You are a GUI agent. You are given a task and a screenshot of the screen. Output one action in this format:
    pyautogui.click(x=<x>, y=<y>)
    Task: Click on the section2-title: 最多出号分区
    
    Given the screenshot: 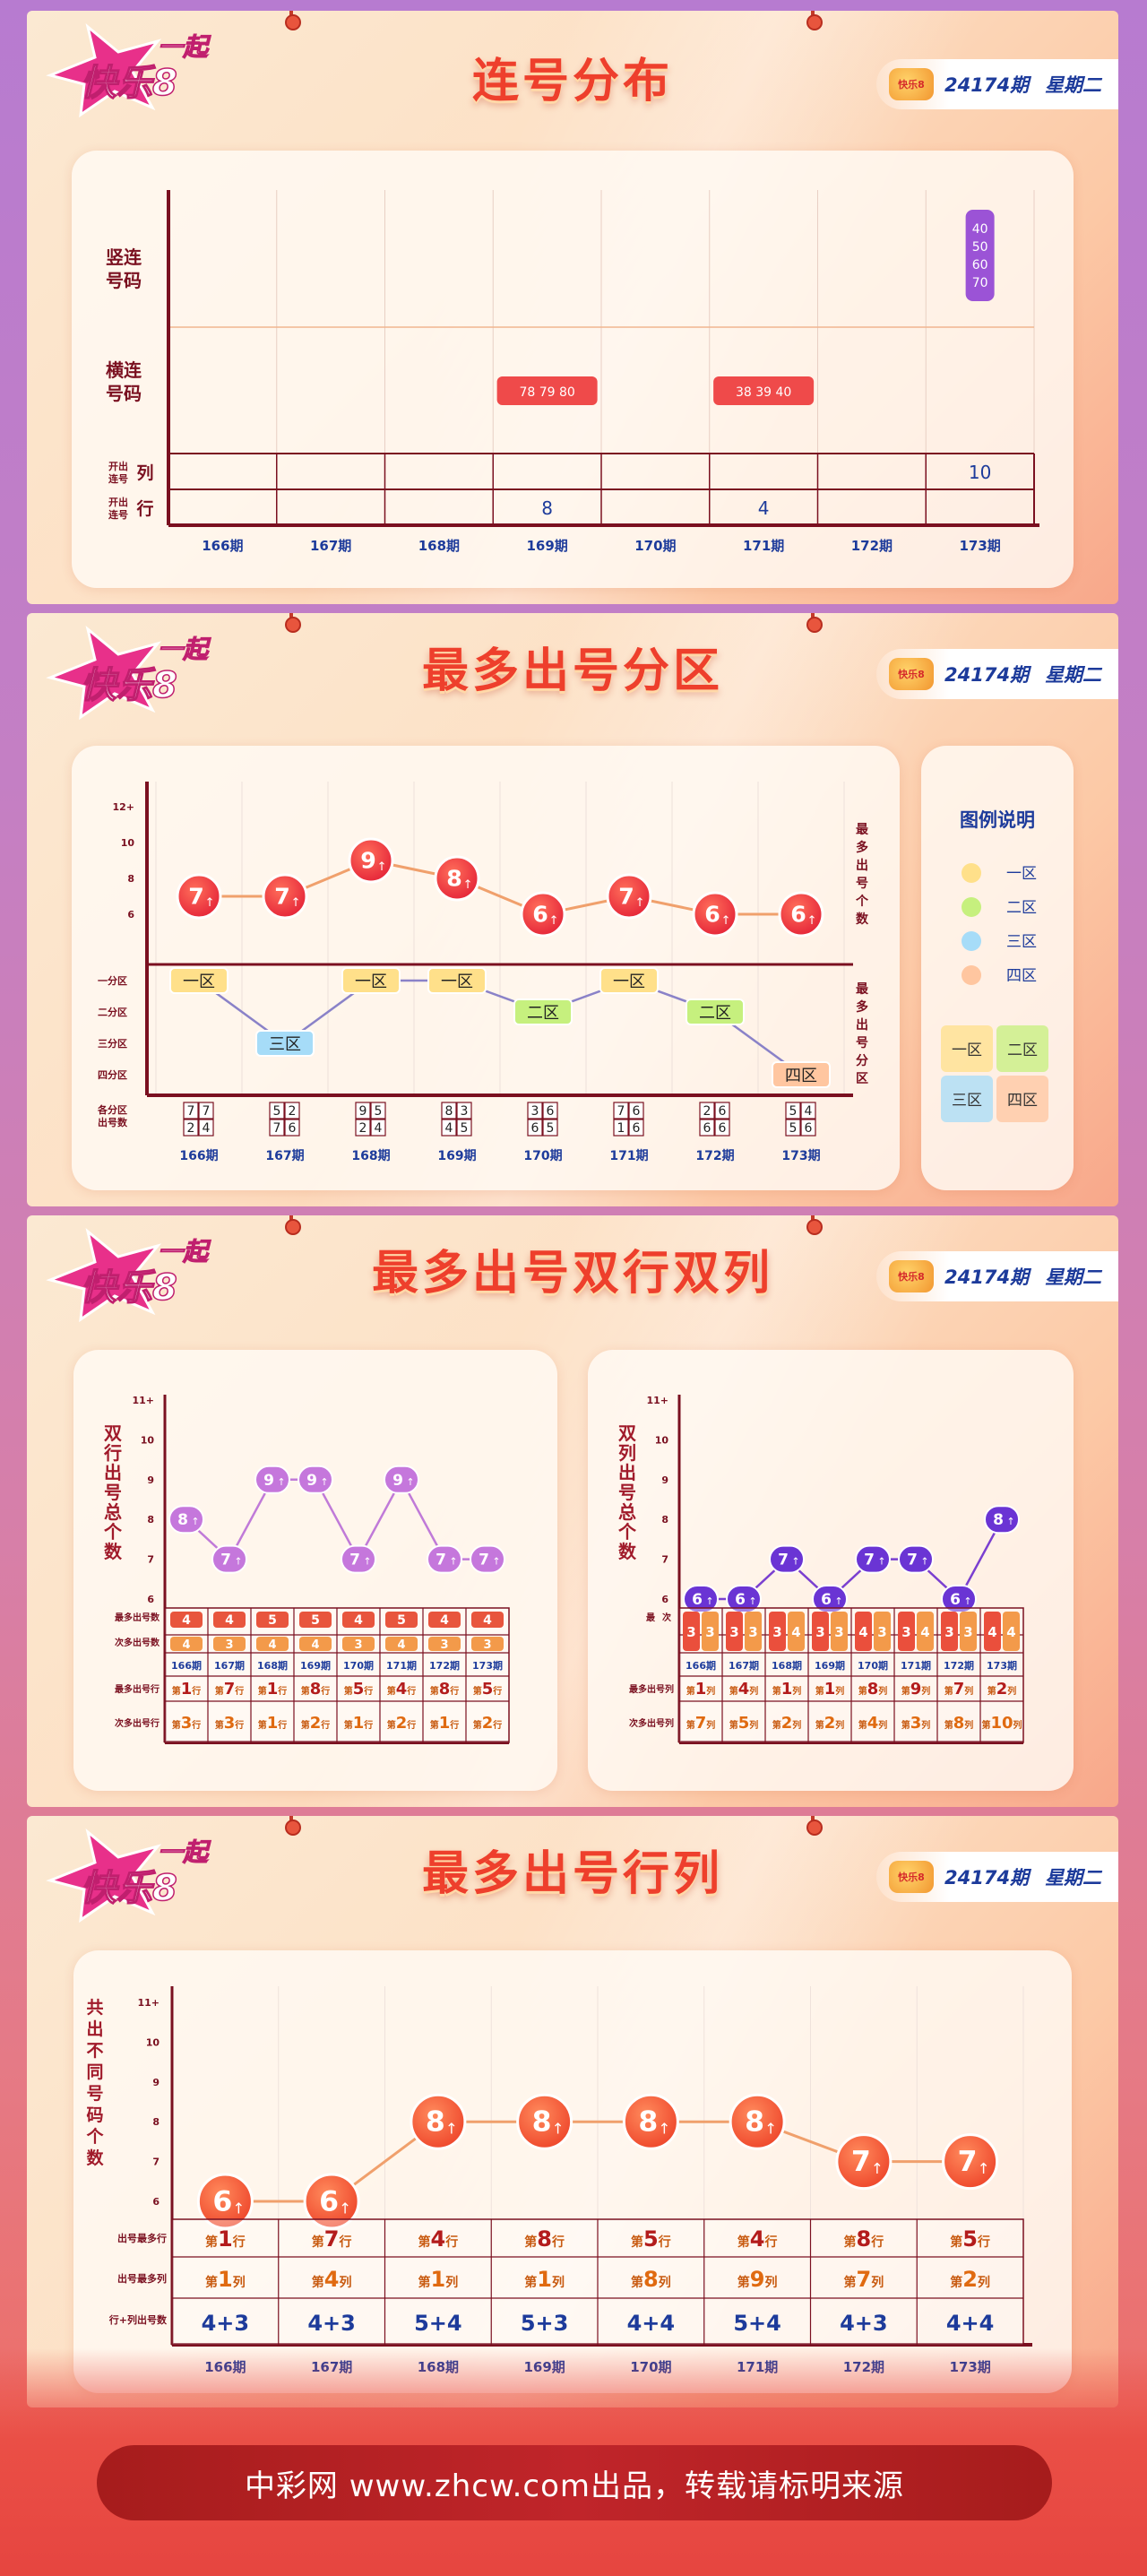 What is the action you would take?
    pyautogui.click(x=572, y=671)
    